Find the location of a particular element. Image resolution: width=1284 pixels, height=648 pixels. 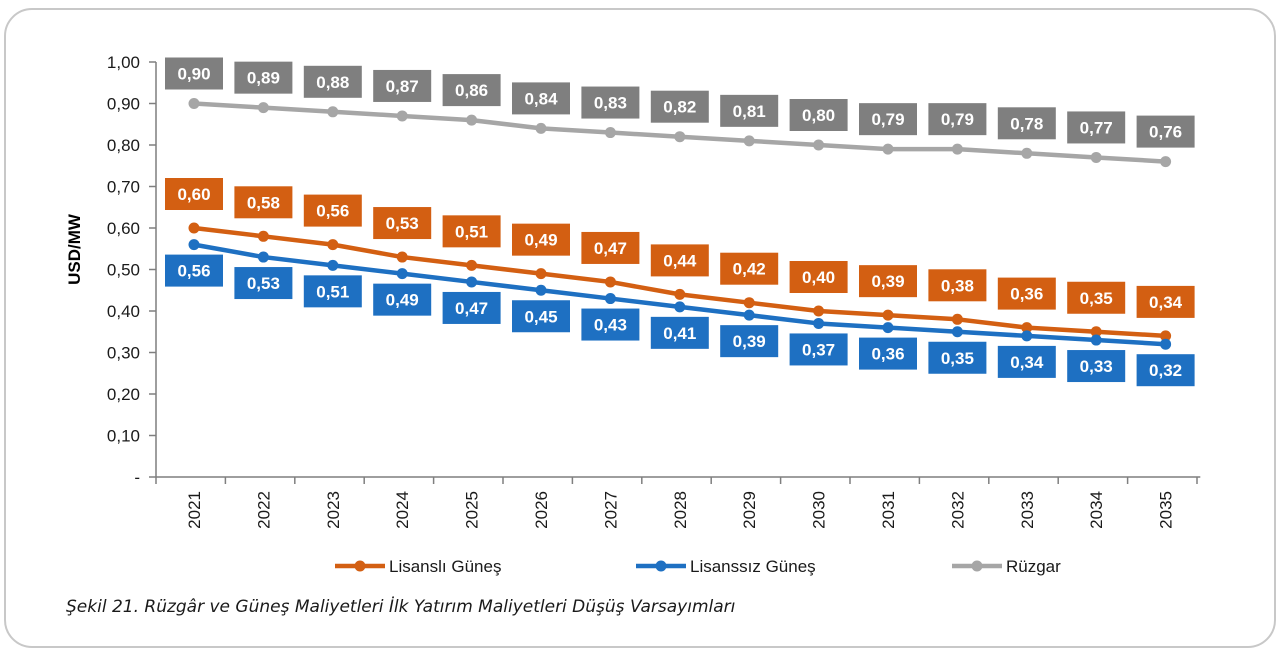

data-label: 0,76 is located at coordinates (1165, 132).